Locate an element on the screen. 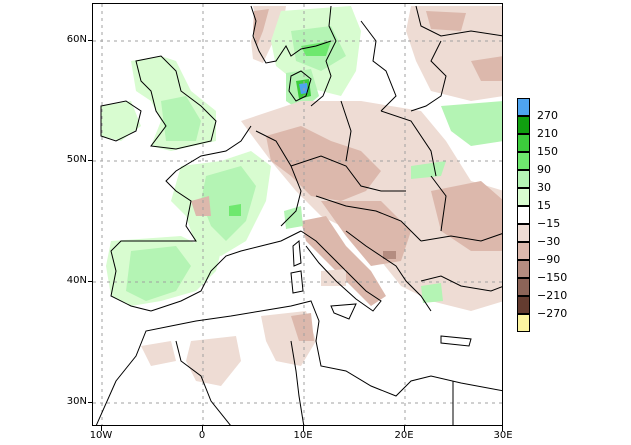 The image size is (631, 445). lon-label-10e: 10E is located at coordinates (303, 435).